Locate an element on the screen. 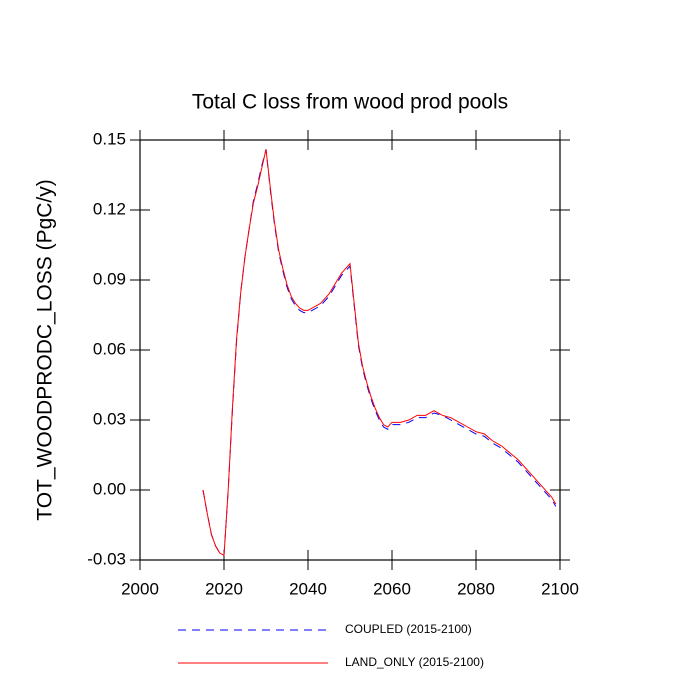  x-tick-label: 2020 is located at coordinates (224, 588).